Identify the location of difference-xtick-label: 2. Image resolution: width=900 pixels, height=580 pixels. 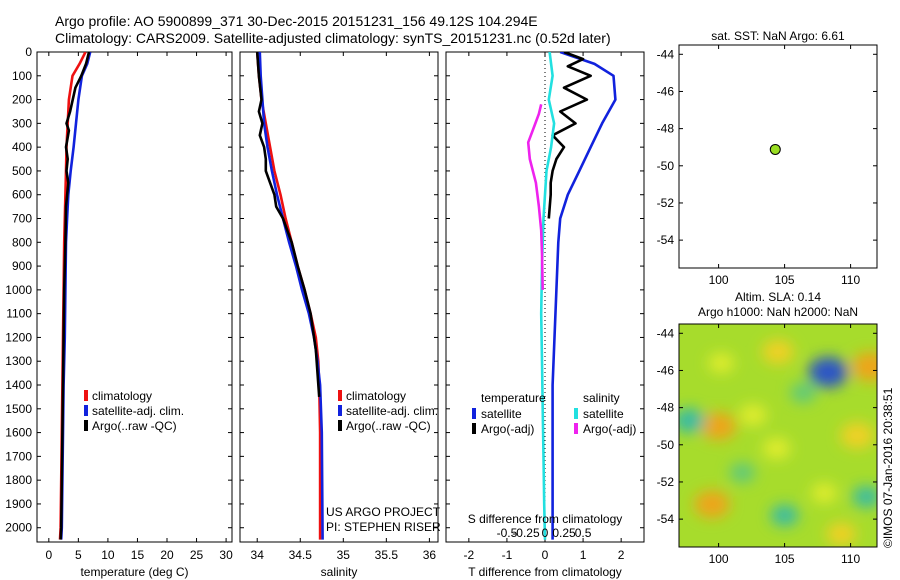
(621, 555).